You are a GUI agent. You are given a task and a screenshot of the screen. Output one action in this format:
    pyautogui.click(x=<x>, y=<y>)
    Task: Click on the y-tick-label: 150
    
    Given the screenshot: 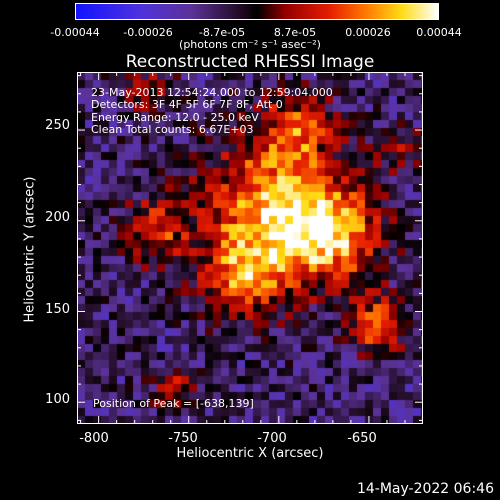 What is the action you would take?
    pyautogui.click(x=57, y=309)
    